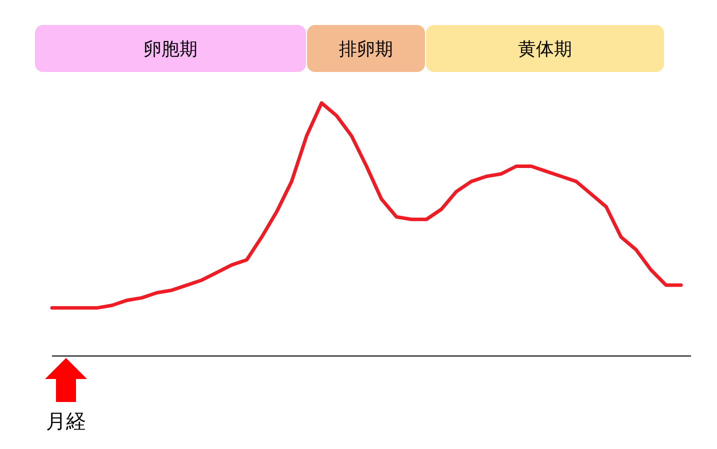  What do you see at coordinates (171, 49) in the screenshot?
I see `text: 卵胞期` at bounding box center [171, 49].